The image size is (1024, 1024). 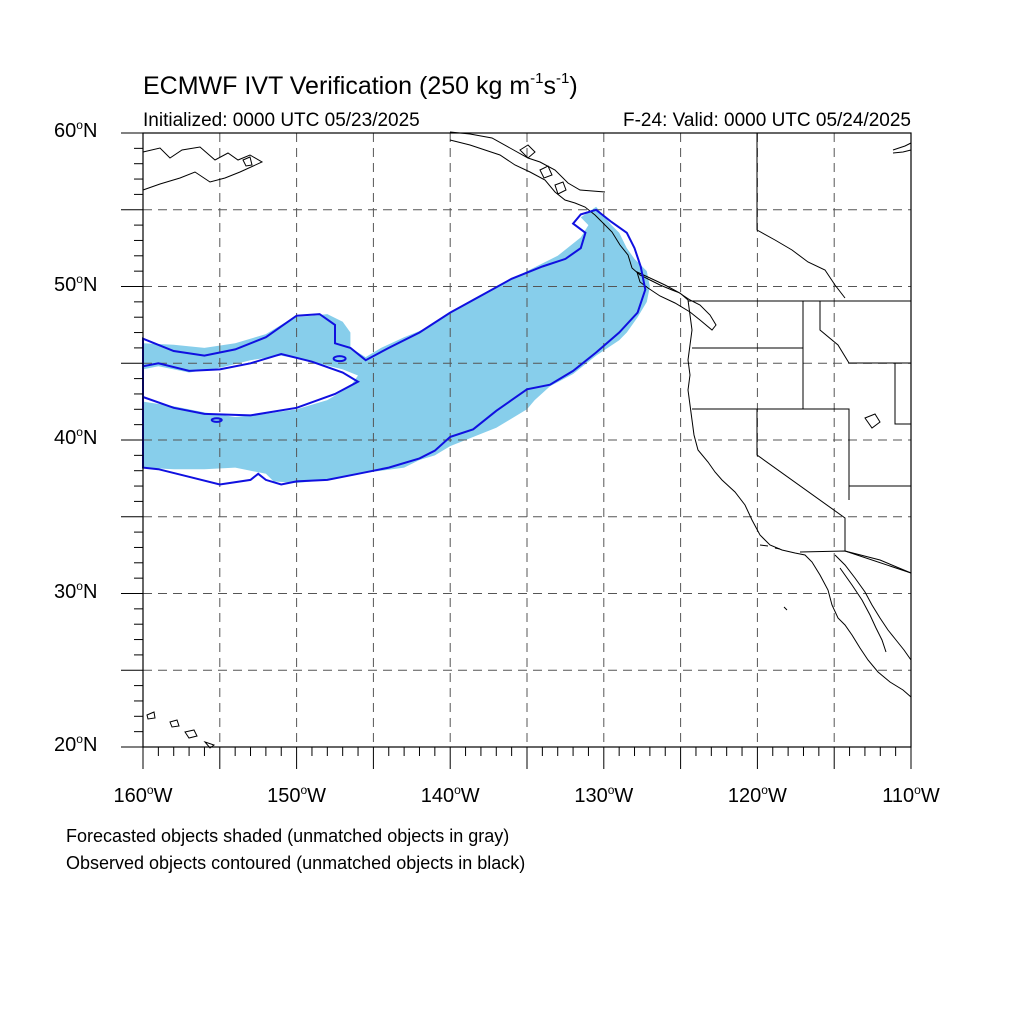 I want to click on hawaii-islands, so click(x=181, y=730).